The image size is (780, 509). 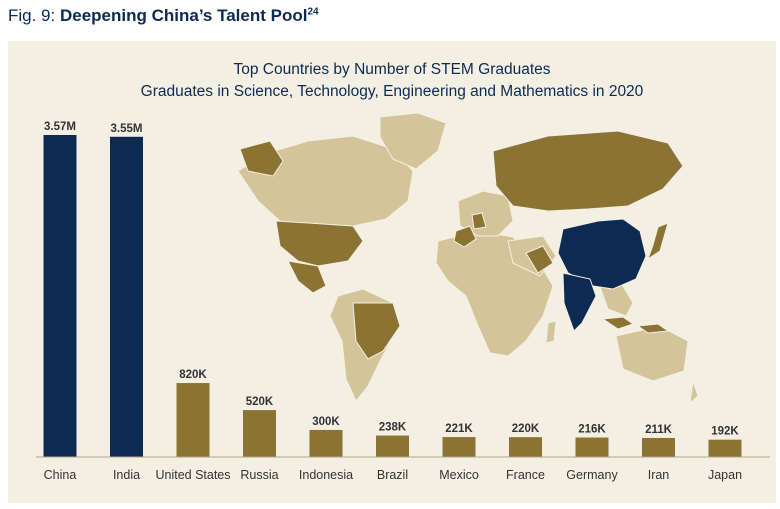 I want to click on category-label-india: India, so click(x=126, y=475).